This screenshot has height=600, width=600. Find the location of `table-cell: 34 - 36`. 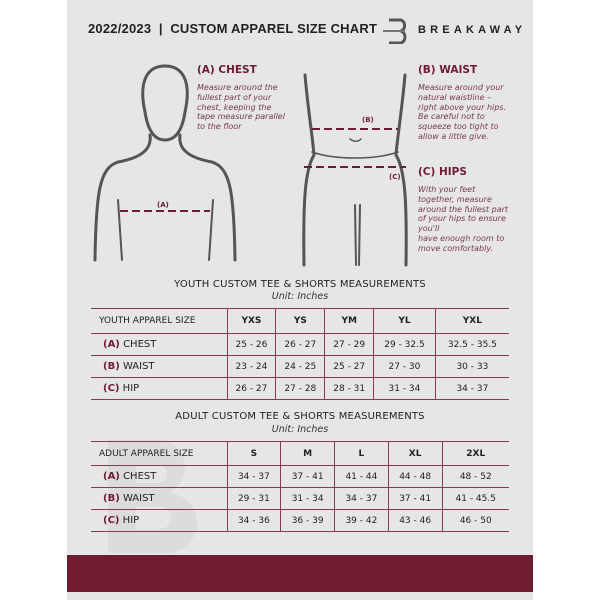

table-cell: 34 - 36 is located at coordinates (253, 520).